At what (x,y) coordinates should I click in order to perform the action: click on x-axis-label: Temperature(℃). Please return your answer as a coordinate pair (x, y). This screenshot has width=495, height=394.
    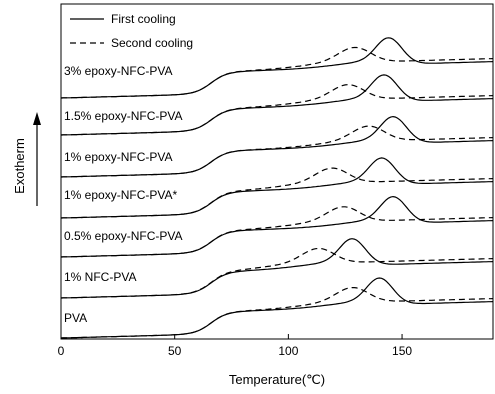
    Looking at the image, I should click on (277, 379).